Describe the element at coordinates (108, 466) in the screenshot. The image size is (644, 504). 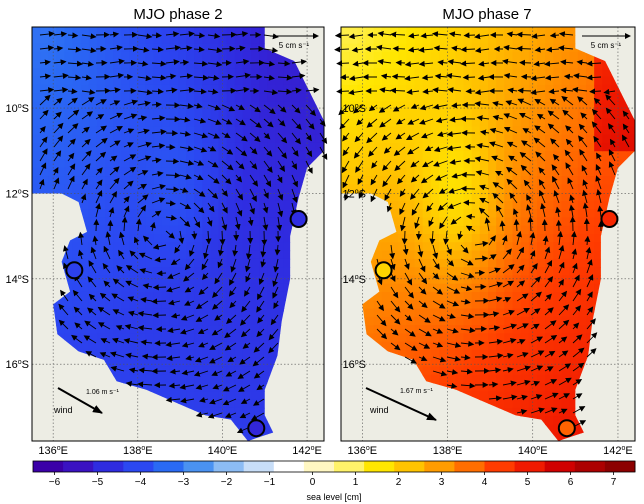
I see `colorbar-cell` at that location.